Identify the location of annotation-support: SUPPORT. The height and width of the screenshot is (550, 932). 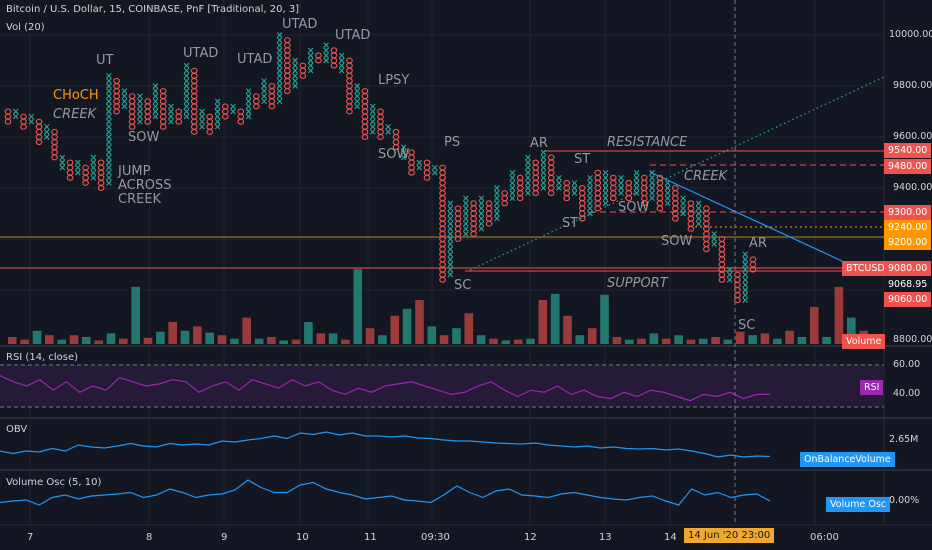
(637, 283).